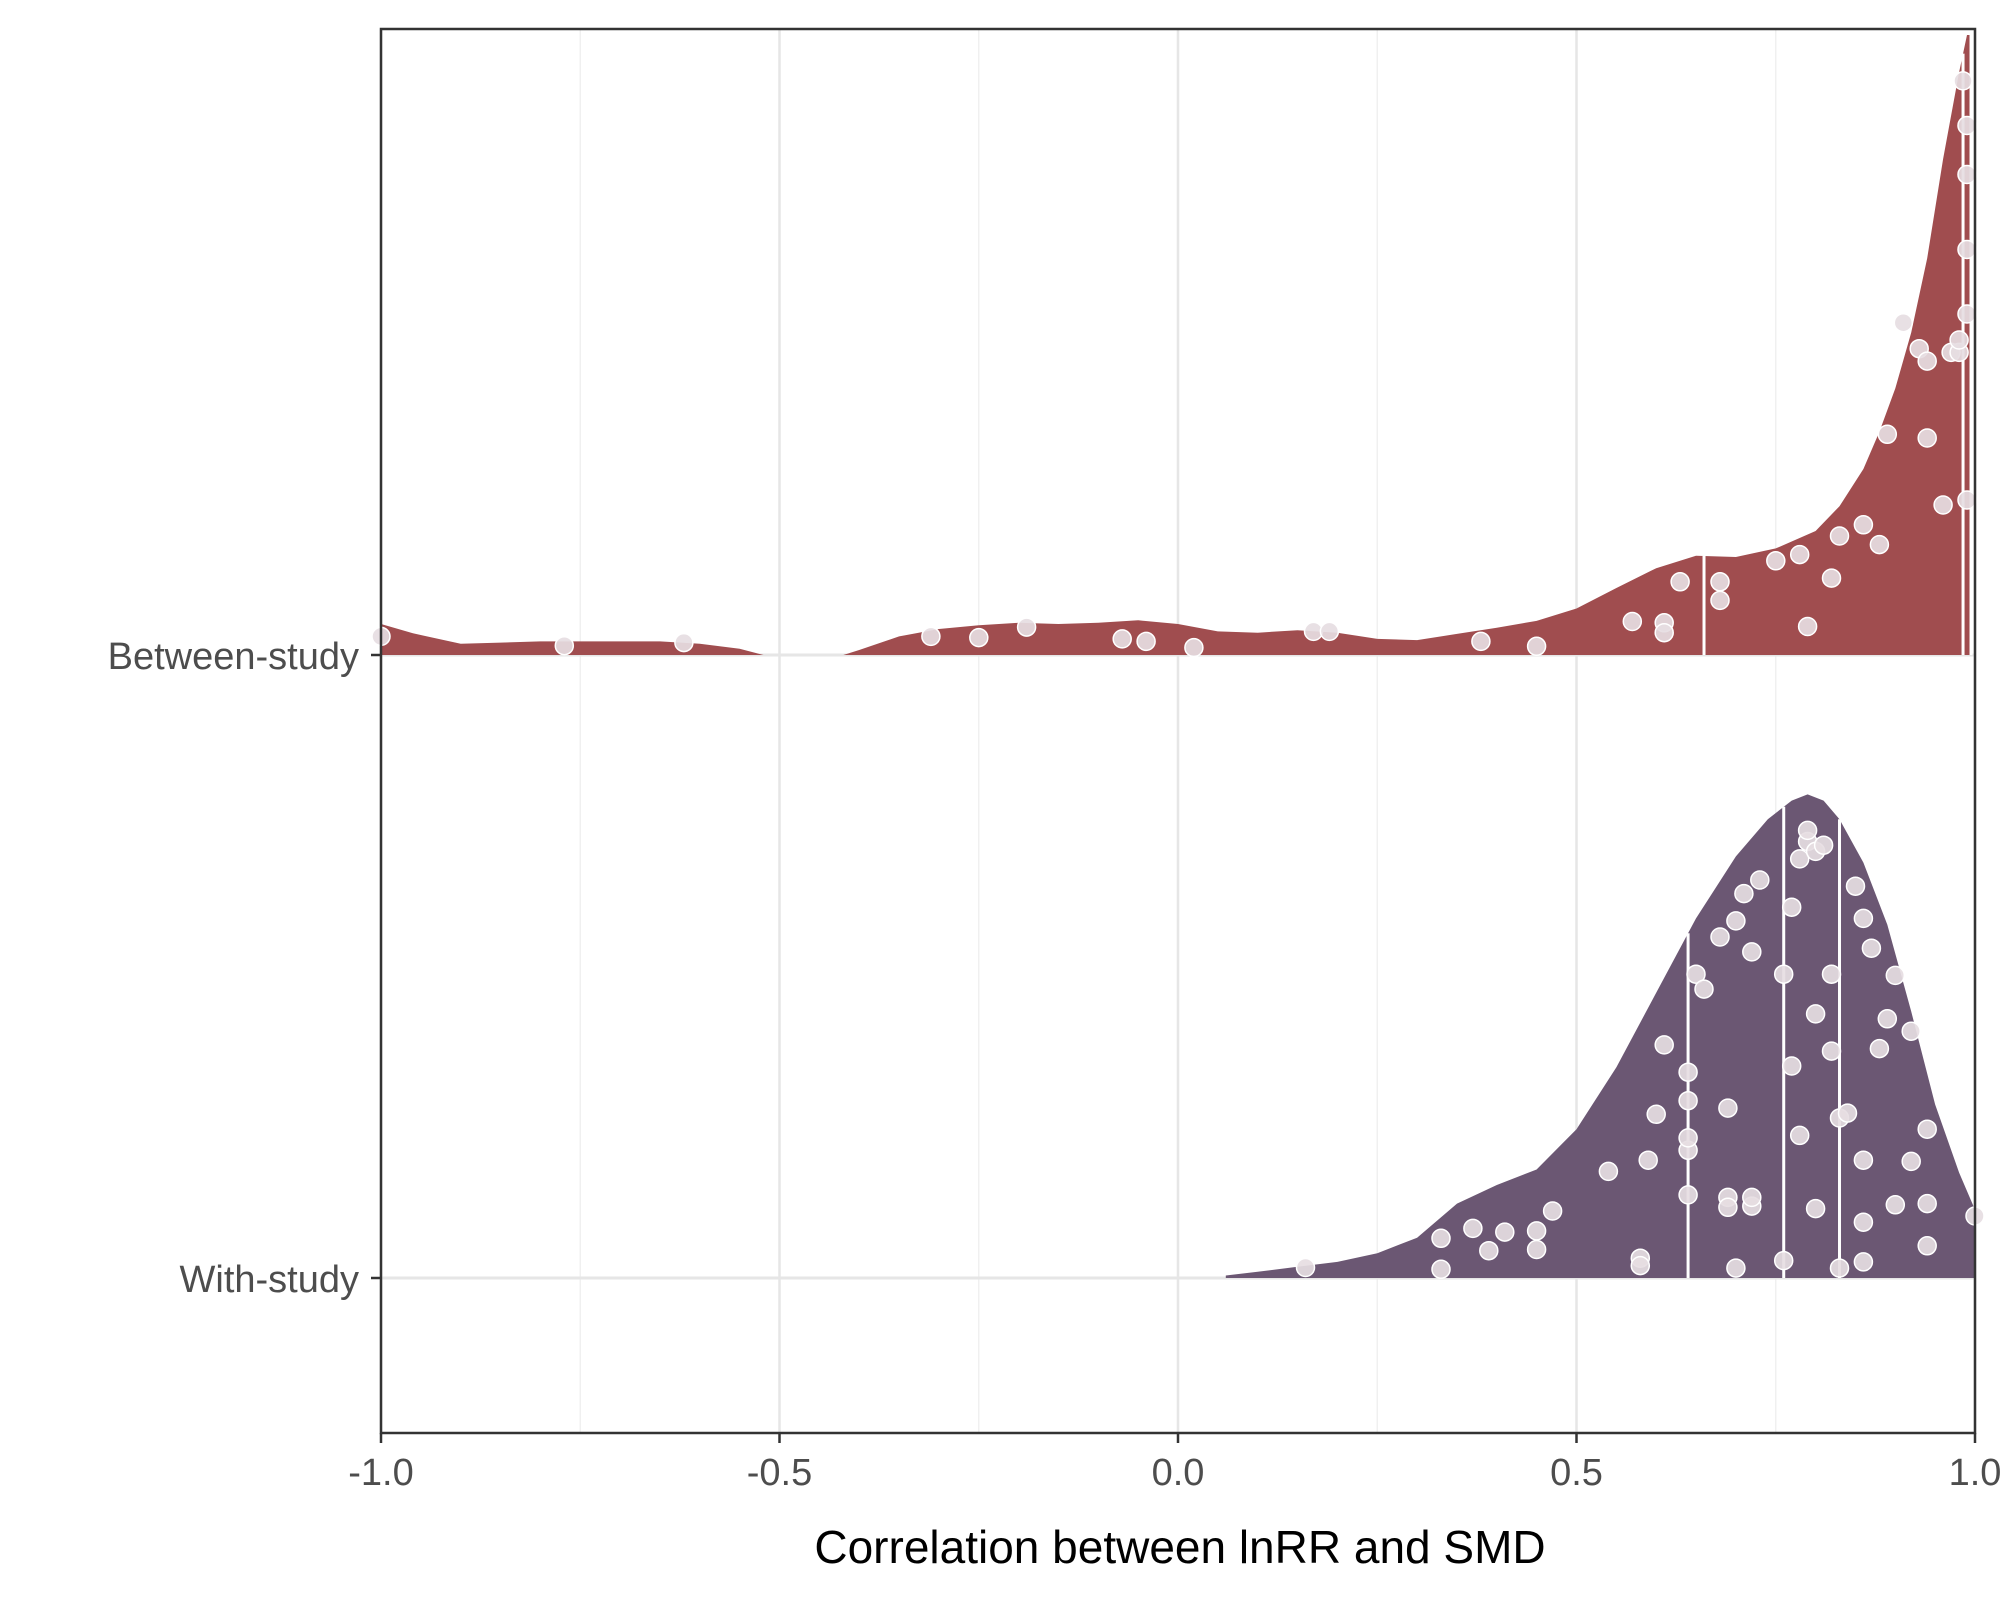  What do you see at coordinates (269, 1280) in the screenshot?
I see `y-tick-label: With-study` at bounding box center [269, 1280].